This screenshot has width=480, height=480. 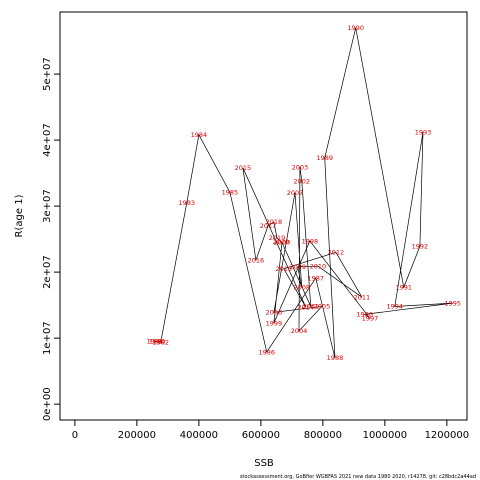 I want to click on year-label: 1981, so click(x=155, y=342).